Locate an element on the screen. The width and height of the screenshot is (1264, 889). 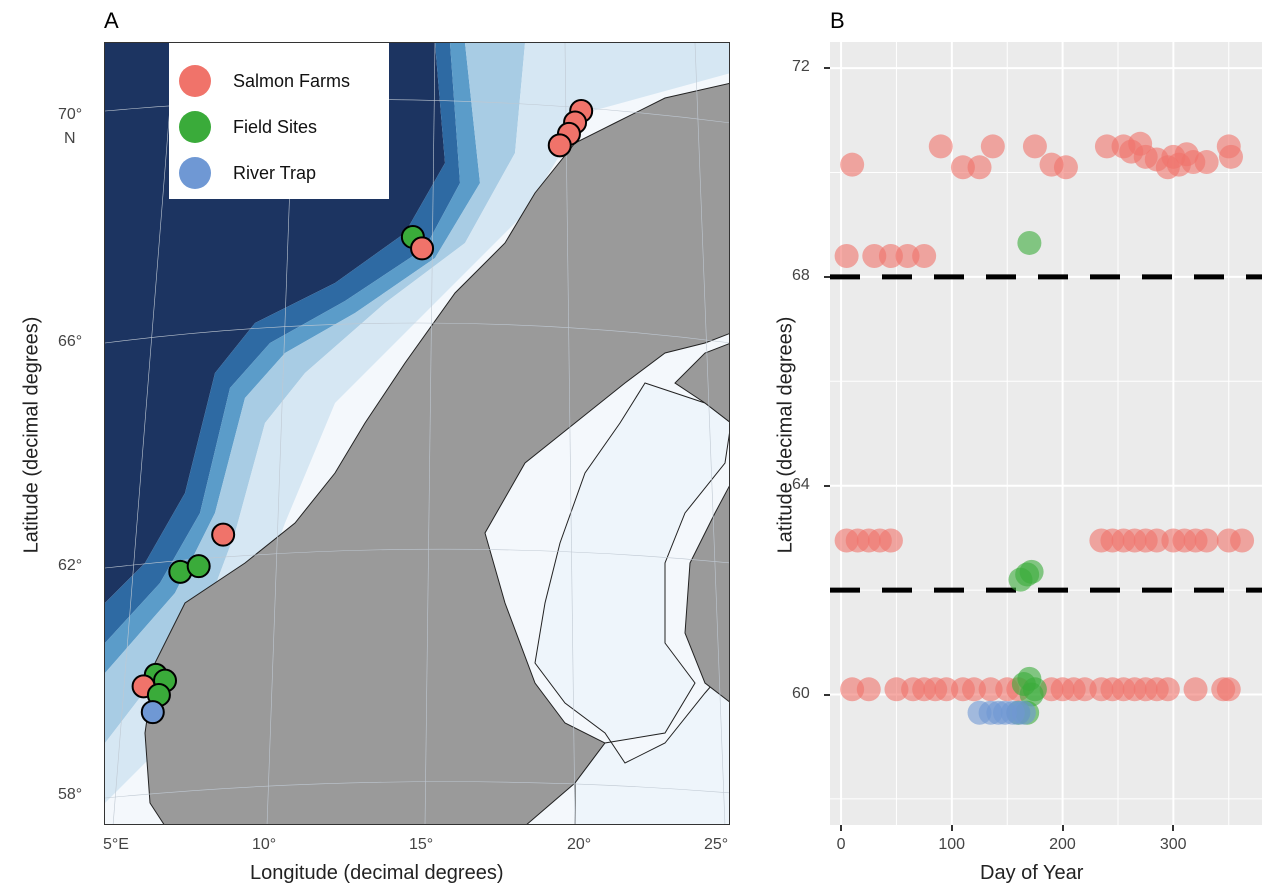
lat-tick-suffix: N is located at coordinates (70, 138).